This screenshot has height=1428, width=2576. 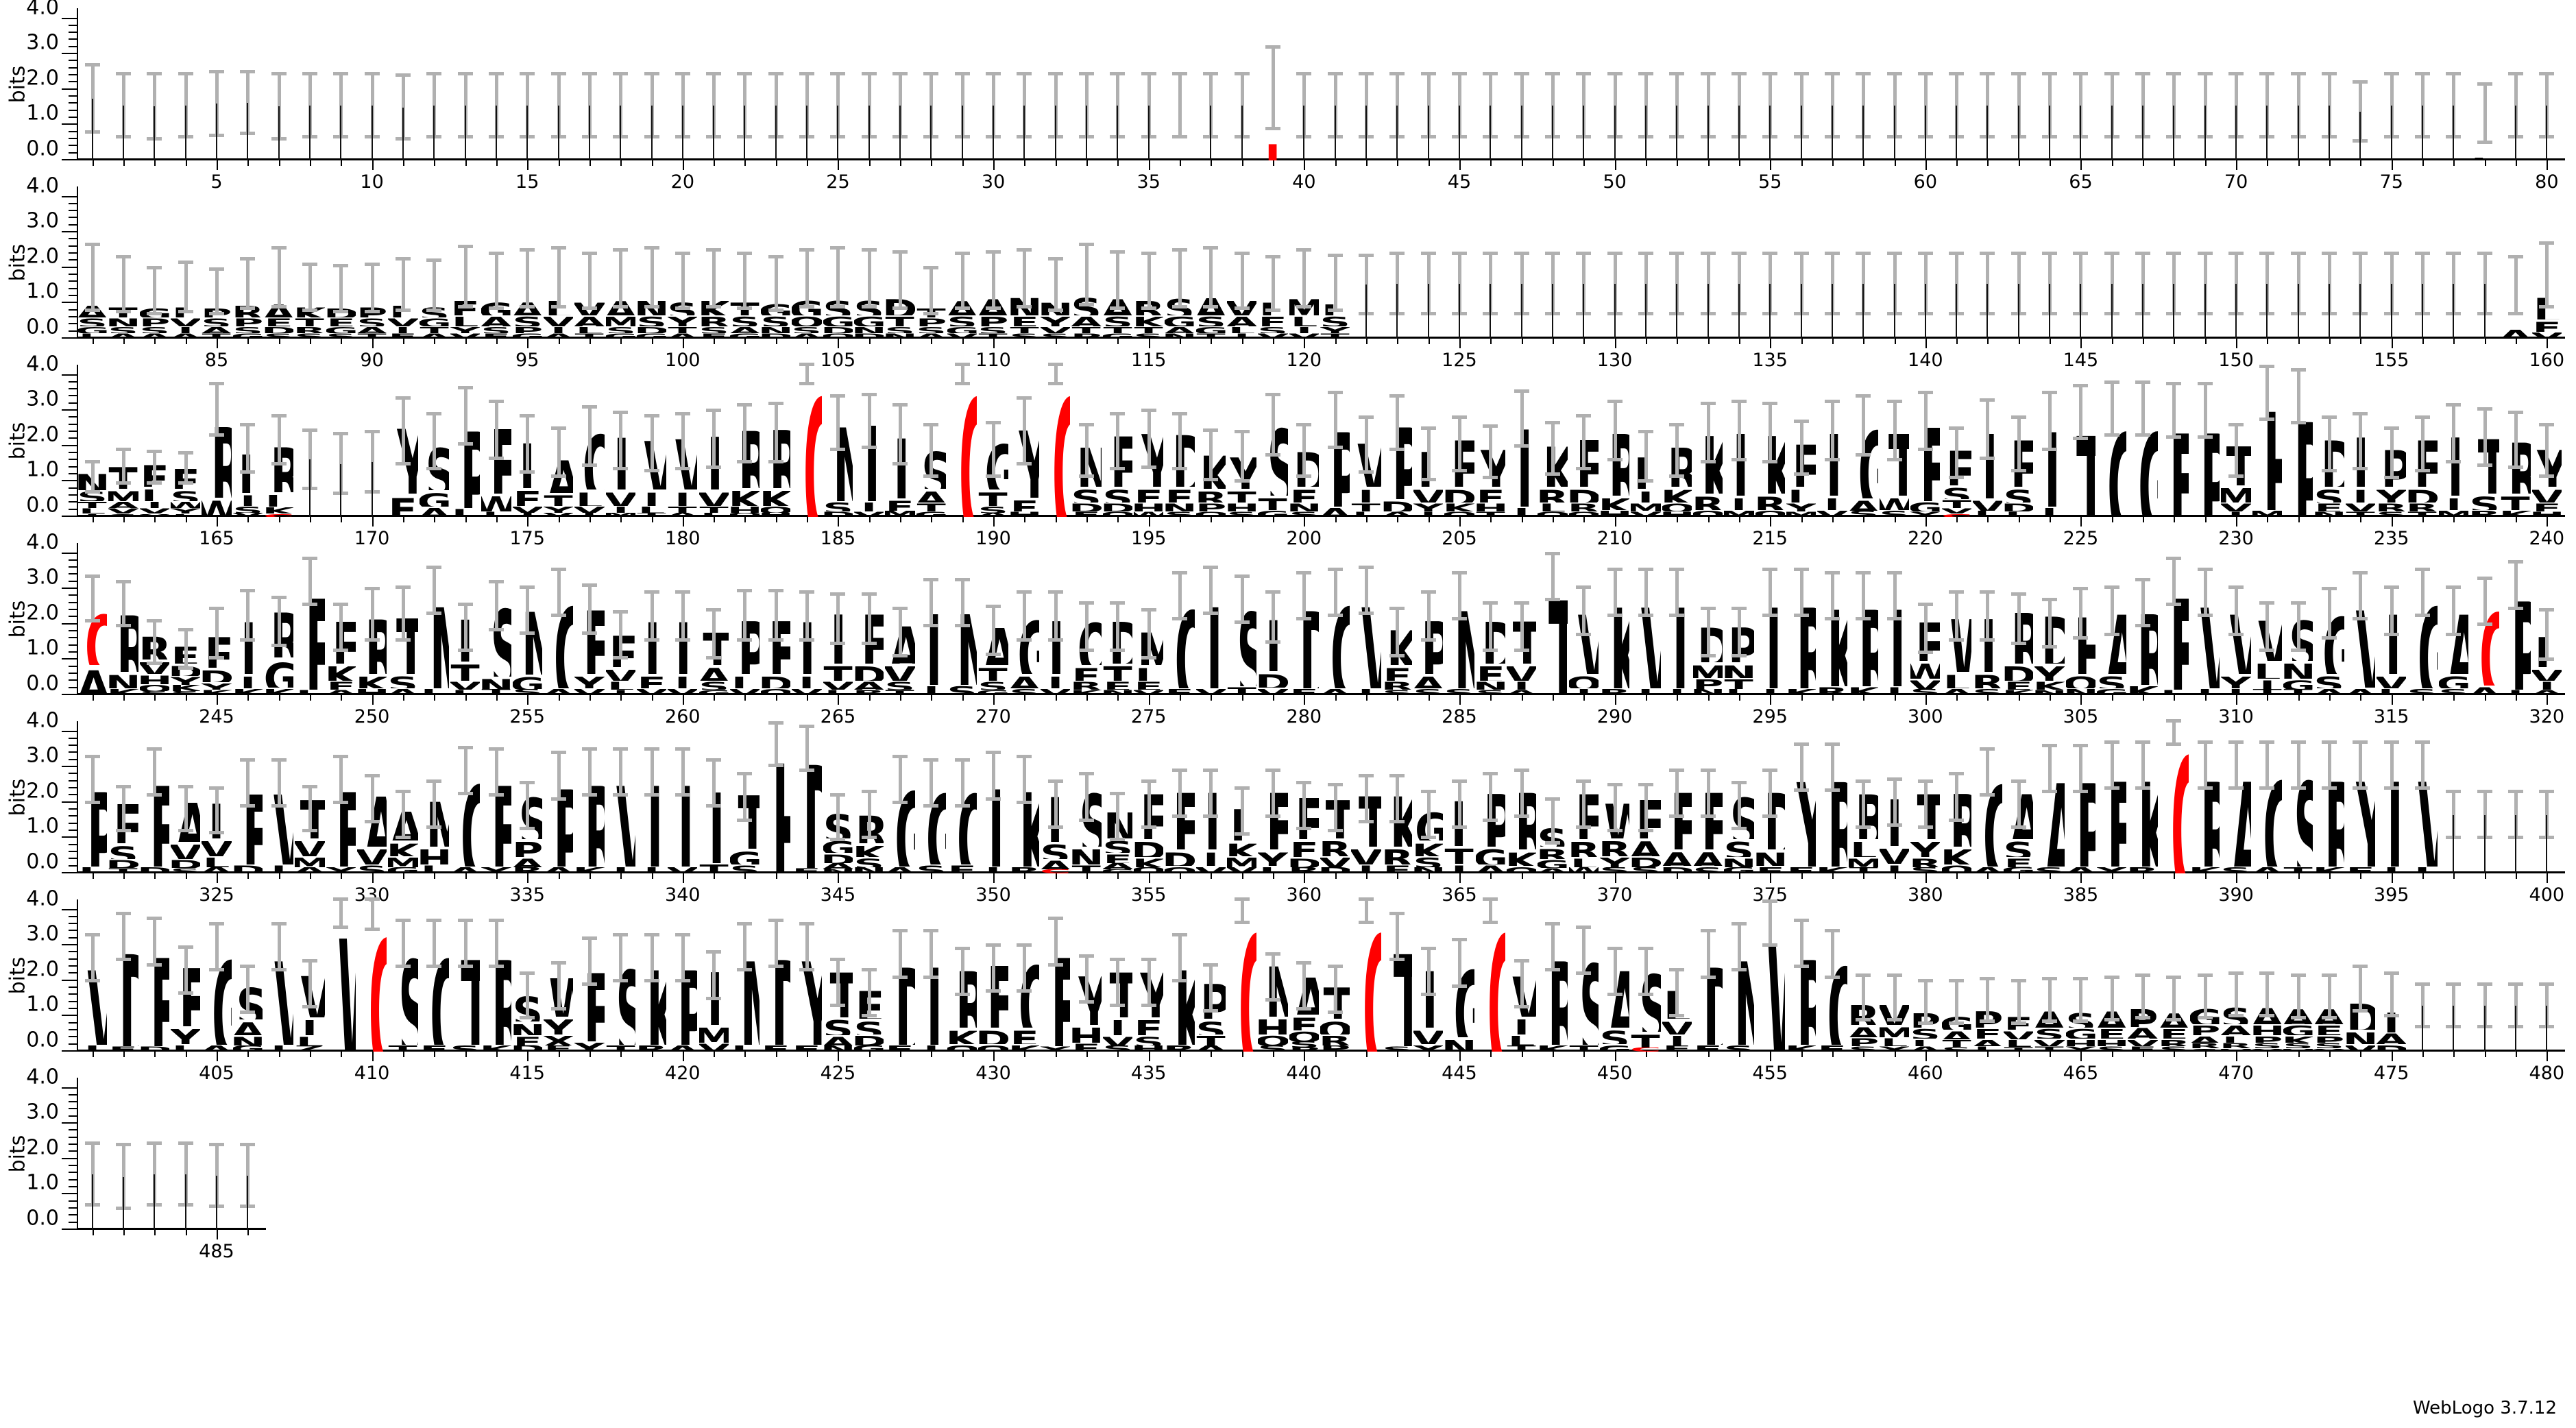 I want to click on y-tick-label: 1.0, so click(x=42, y=1182).